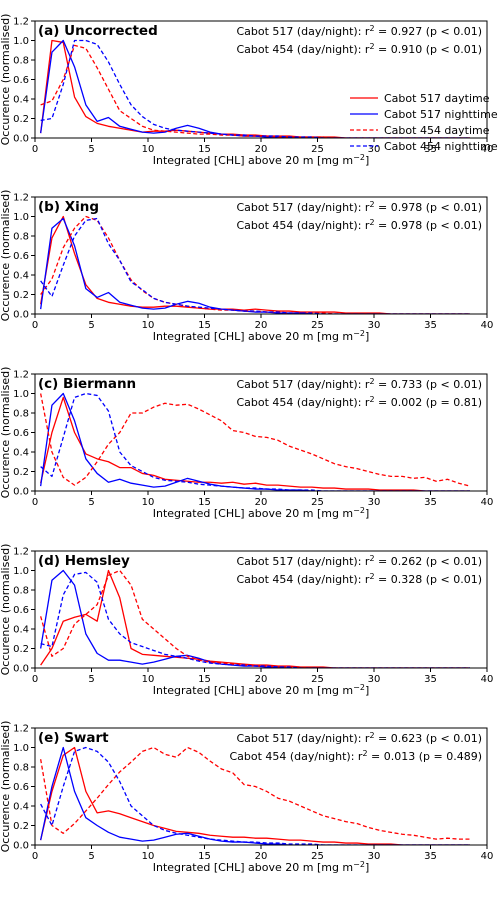  I want to click on series-line-cabot-517-nighttime, so click(255, 265).